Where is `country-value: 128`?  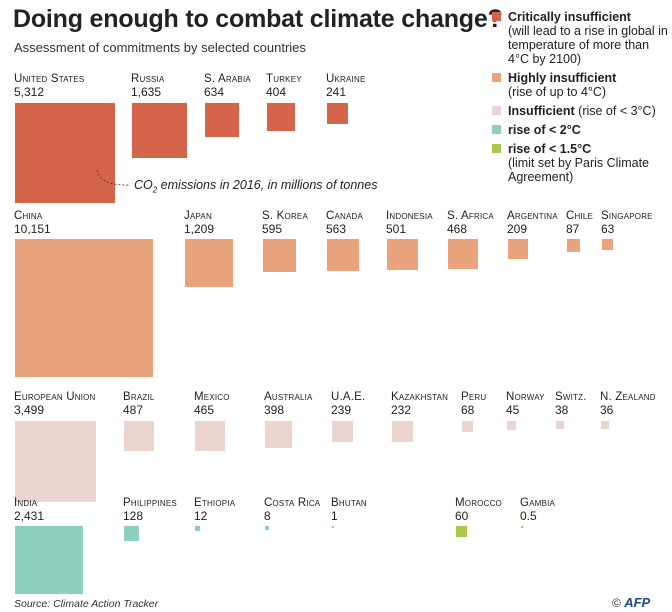
country-value: 128 is located at coordinates (133, 516).